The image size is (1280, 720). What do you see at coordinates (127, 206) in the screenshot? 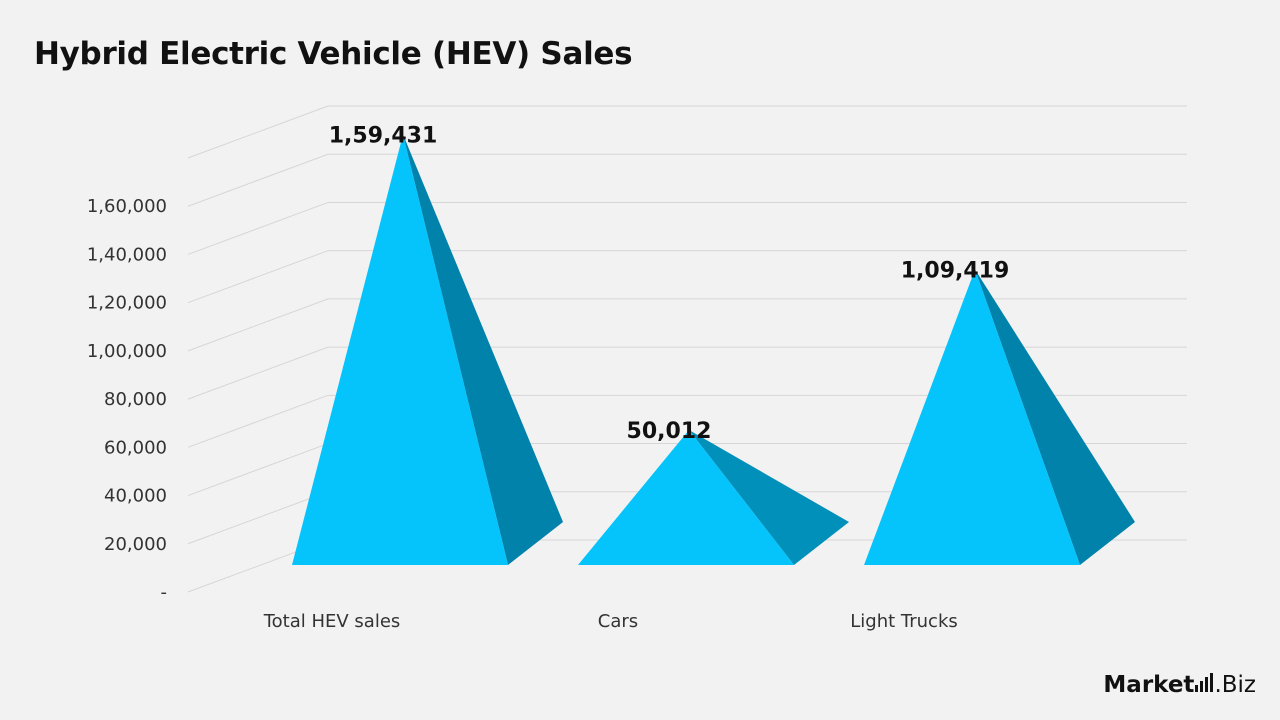
I see `y-tick-label: 1,60,000` at bounding box center [127, 206].